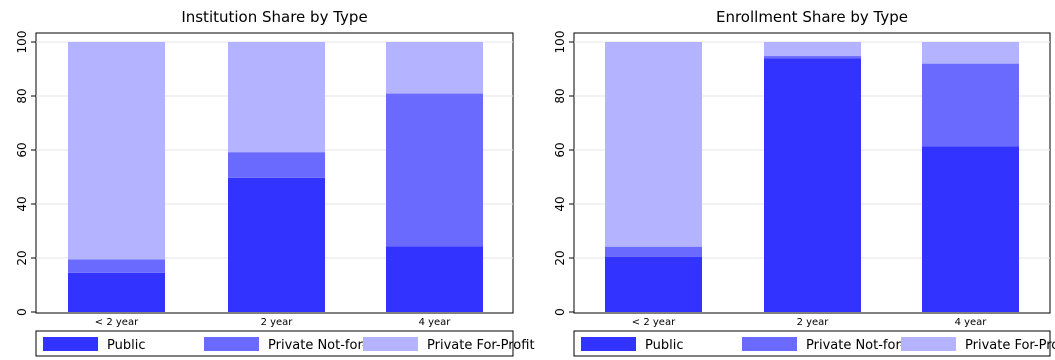 This screenshot has width=1055, height=360. Describe the element at coordinates (274, 17) in the screenshot. I see `chart-title: Institution Share by Type` at that location.